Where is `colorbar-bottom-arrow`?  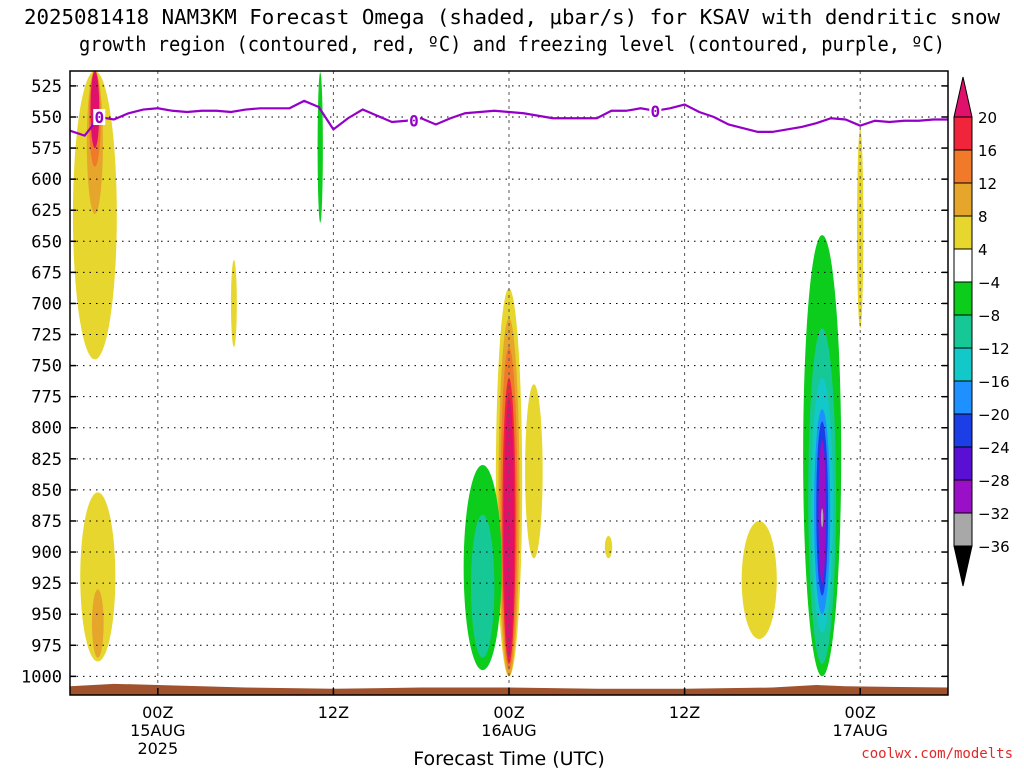
colorbar-bottom-arrow is located at coordinates (963, 566).